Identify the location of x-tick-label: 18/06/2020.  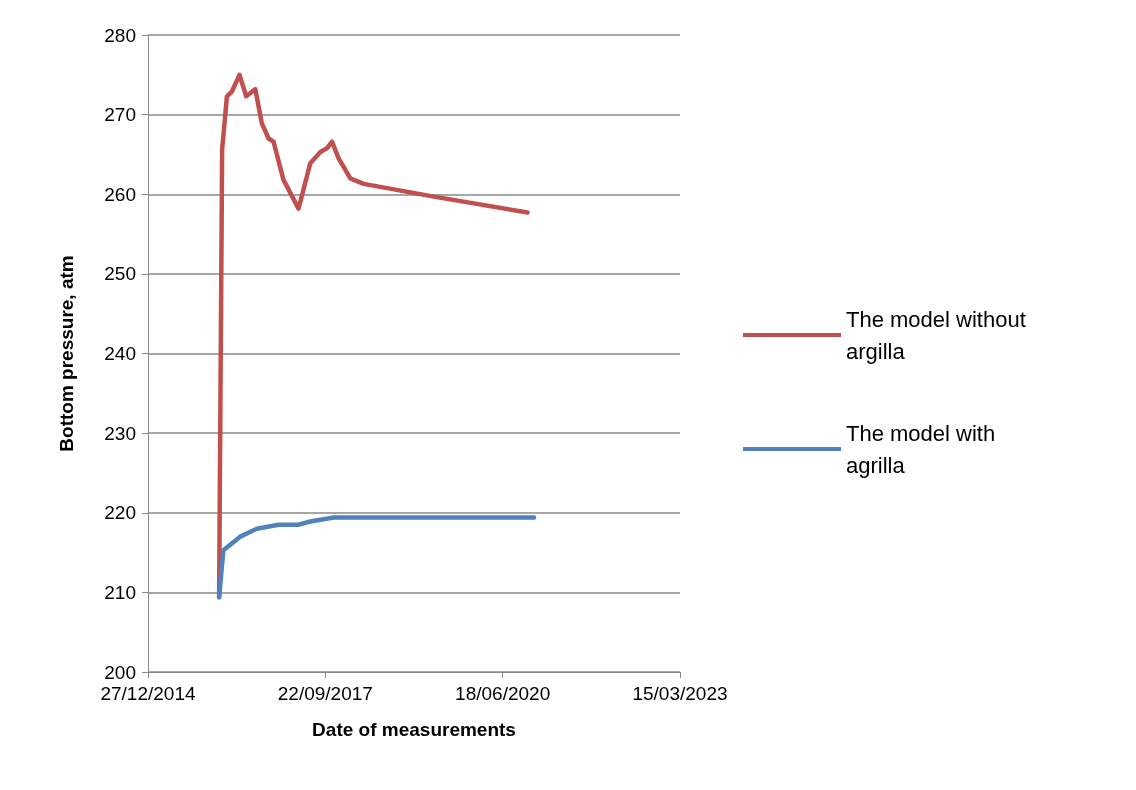
(503, 693).